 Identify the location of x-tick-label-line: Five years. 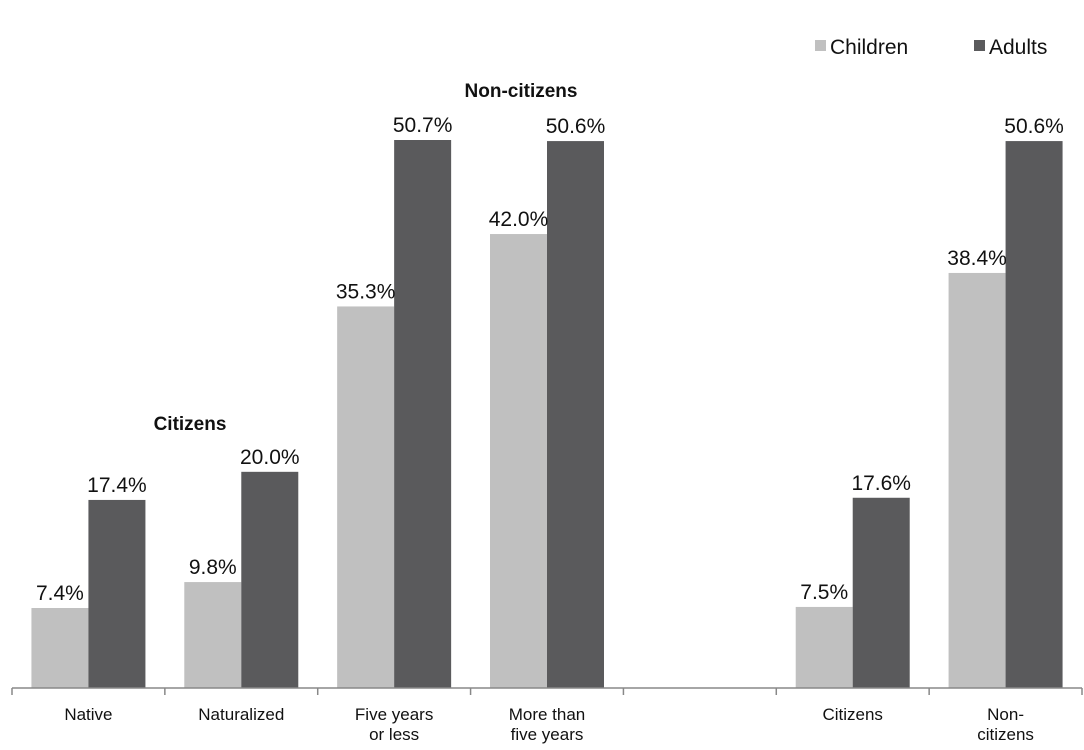
(394, 714).